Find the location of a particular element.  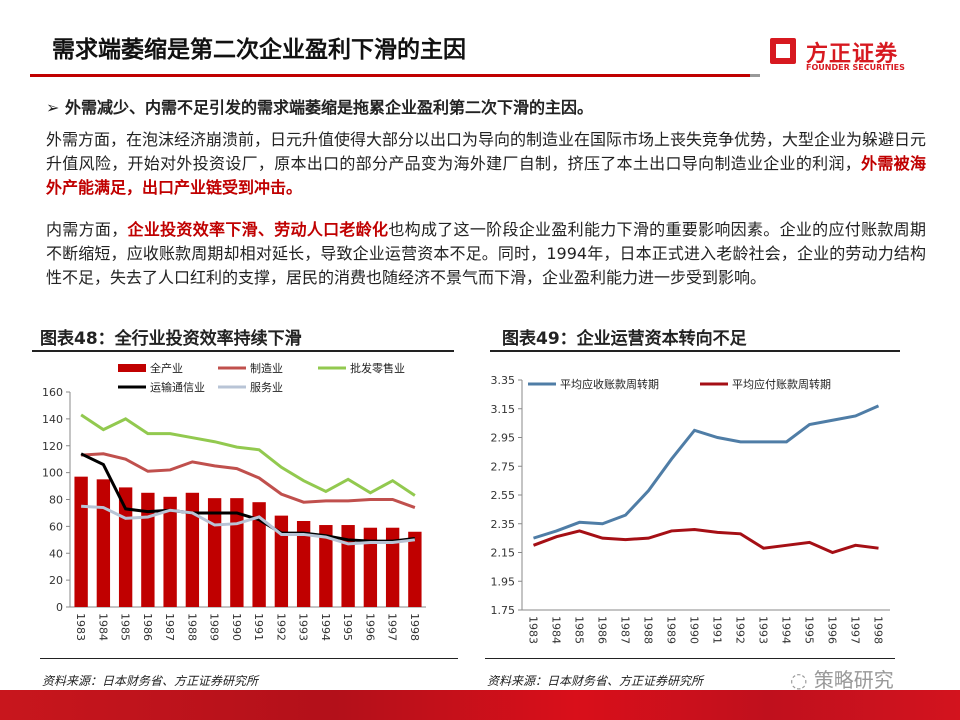

source-divider-right is located at coordinates (690, 658).